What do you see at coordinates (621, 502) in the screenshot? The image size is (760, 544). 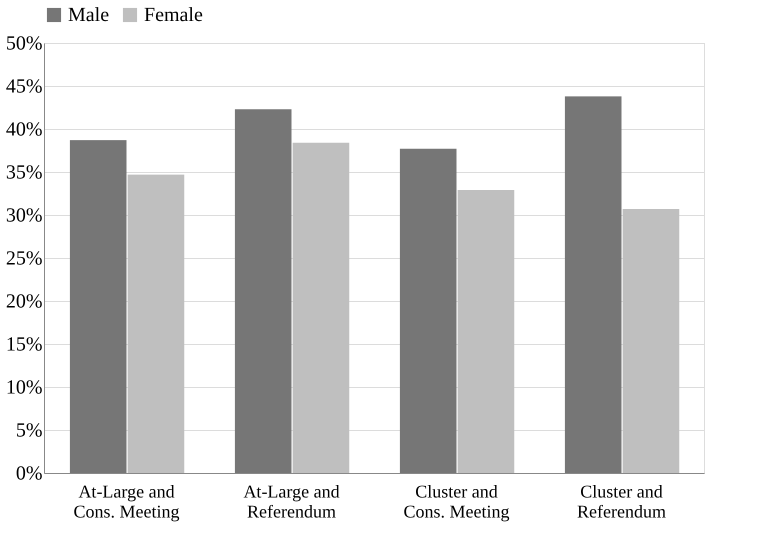 I see `x-tick-label: Cluster and Referendum` at bounding box center [621, 502].